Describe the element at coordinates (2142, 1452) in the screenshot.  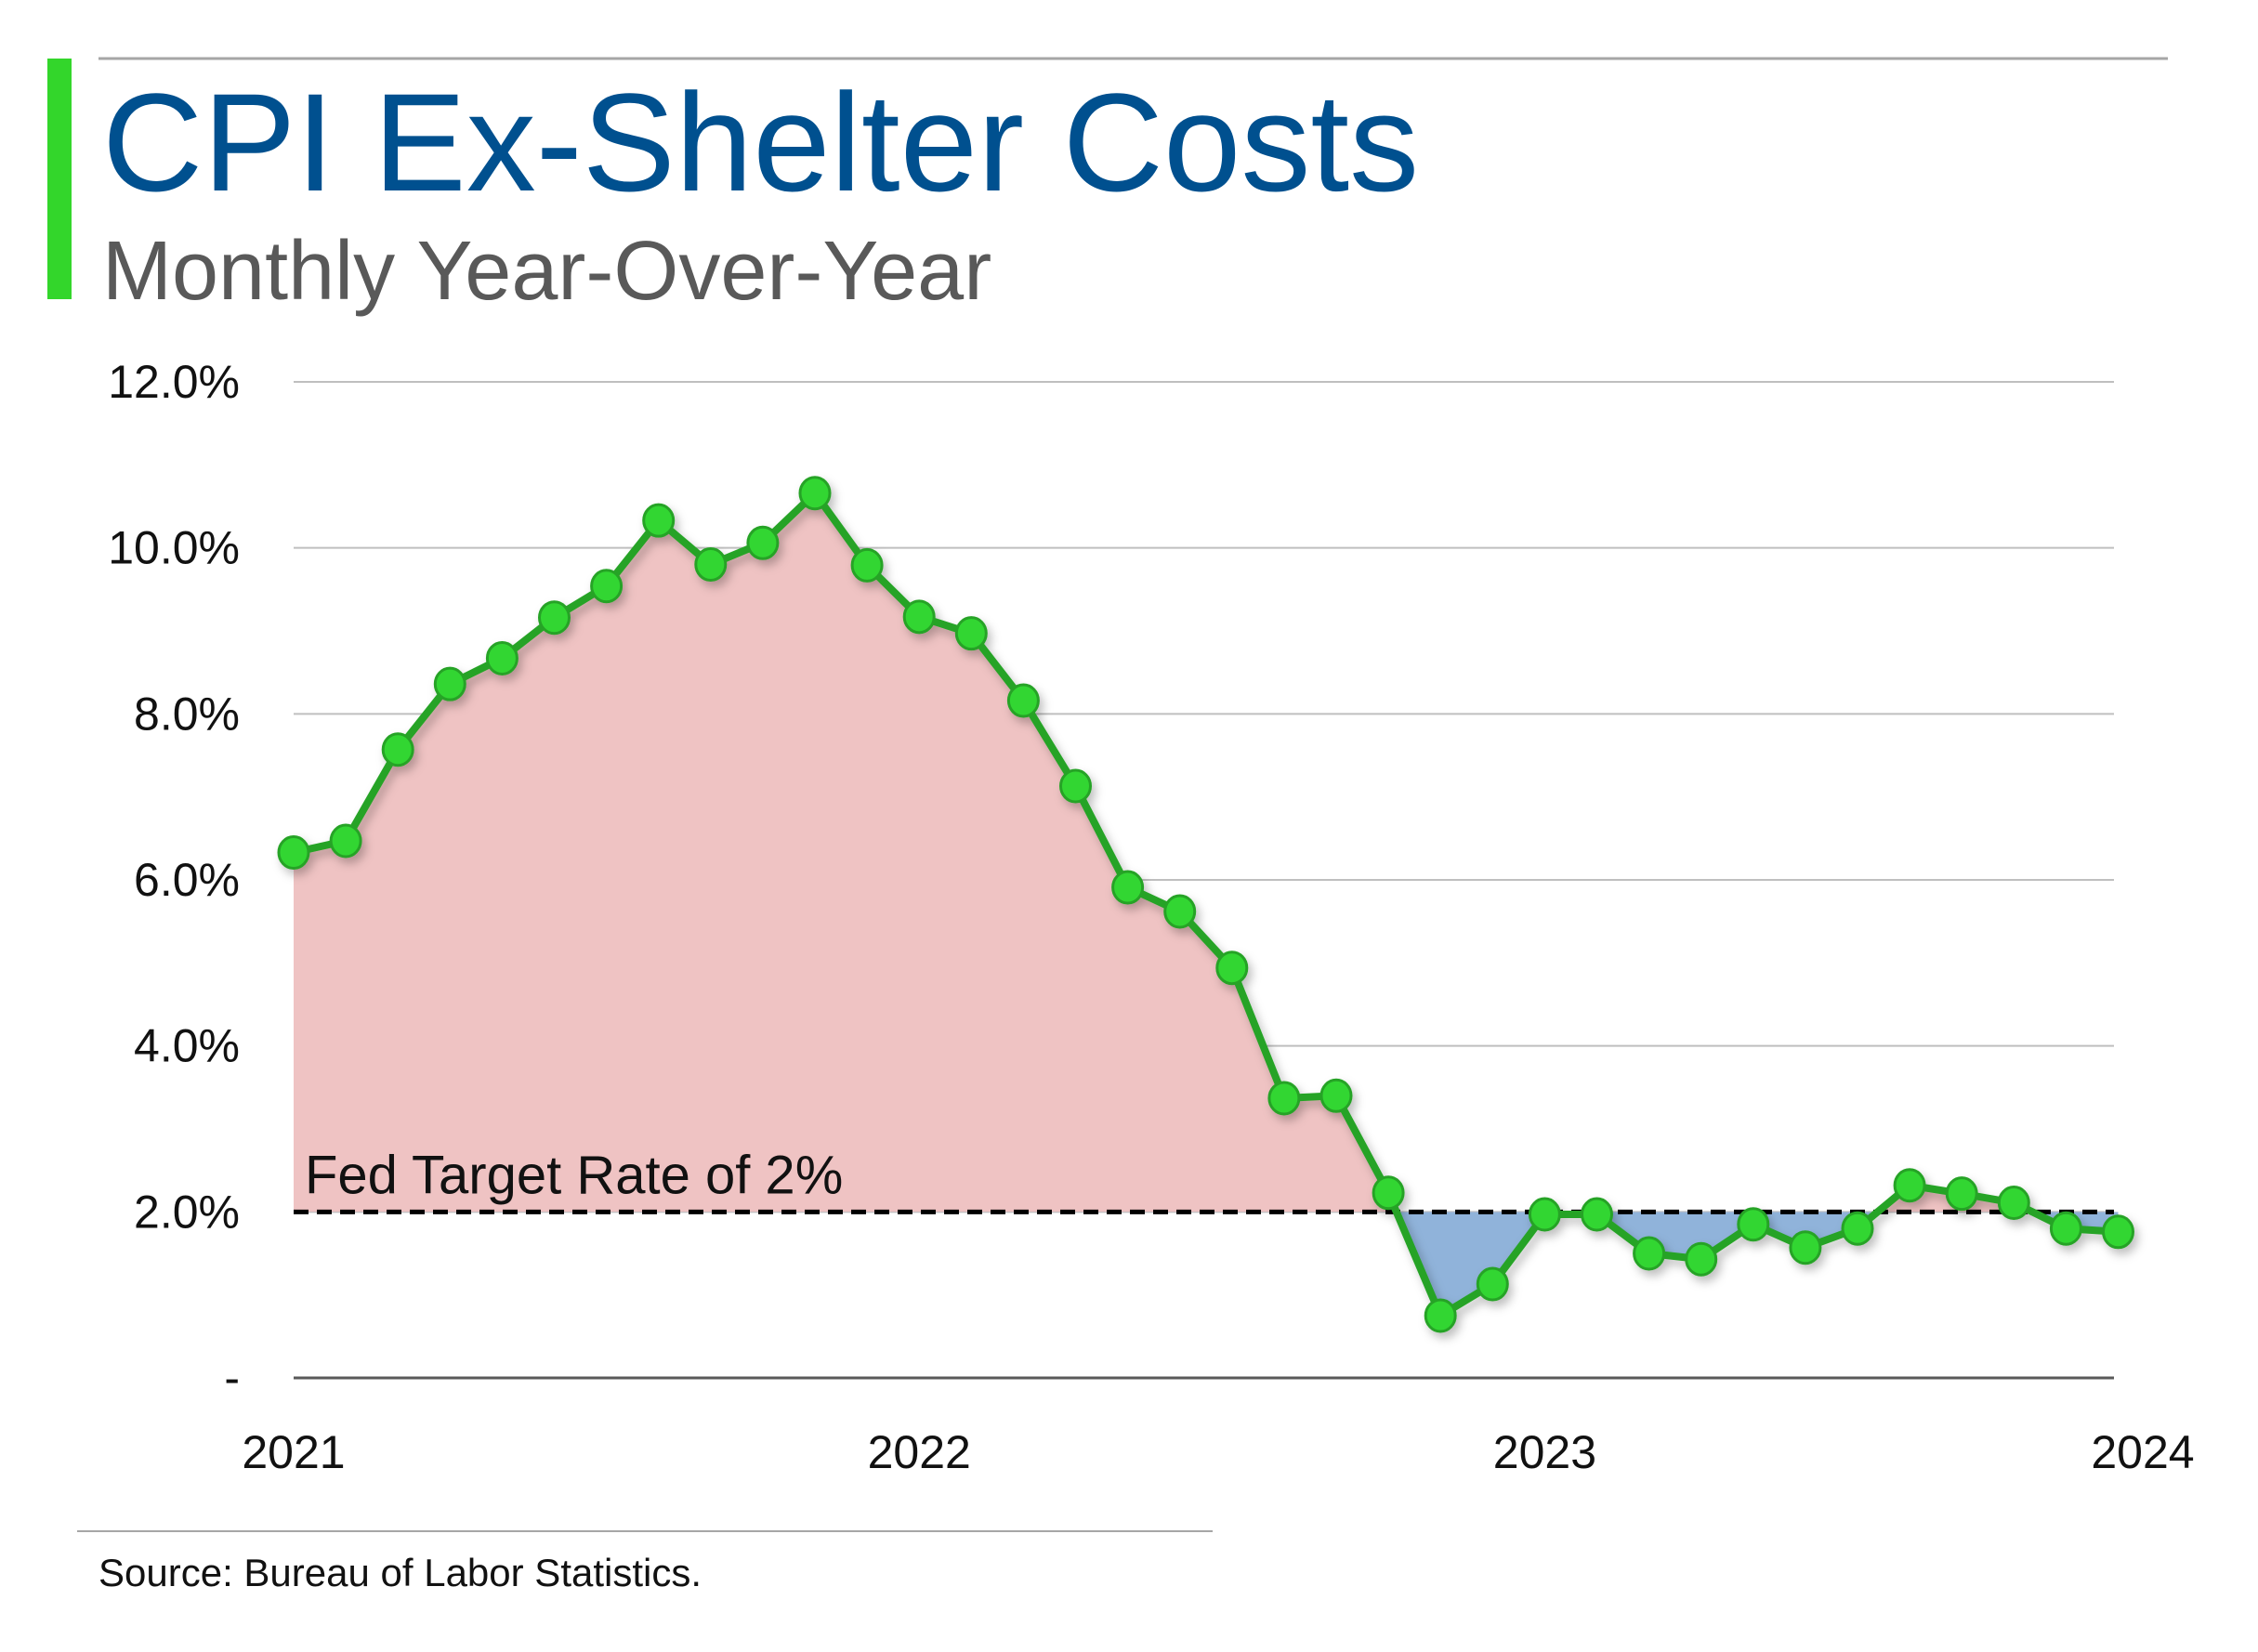
I see `x-tick-label: 2024` at that location.